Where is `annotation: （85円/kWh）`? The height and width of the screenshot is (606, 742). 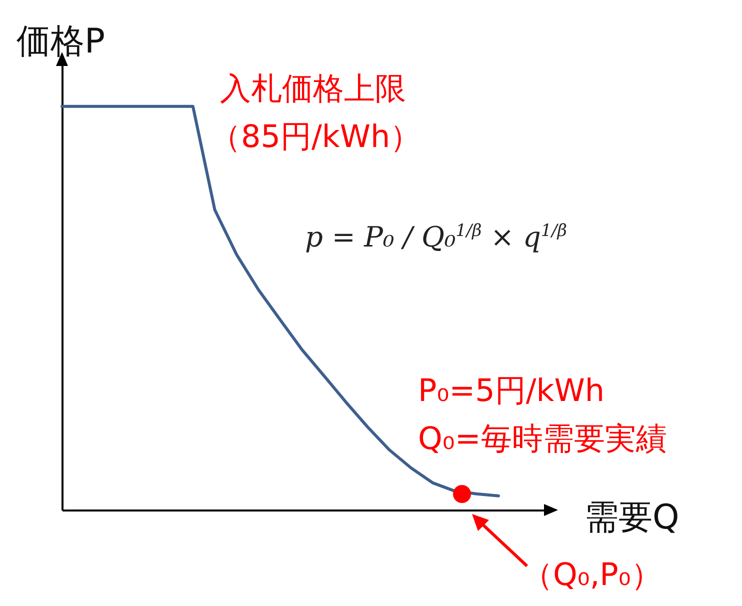
annotation: （85円/kWh） is located at coordinates (316, 137).